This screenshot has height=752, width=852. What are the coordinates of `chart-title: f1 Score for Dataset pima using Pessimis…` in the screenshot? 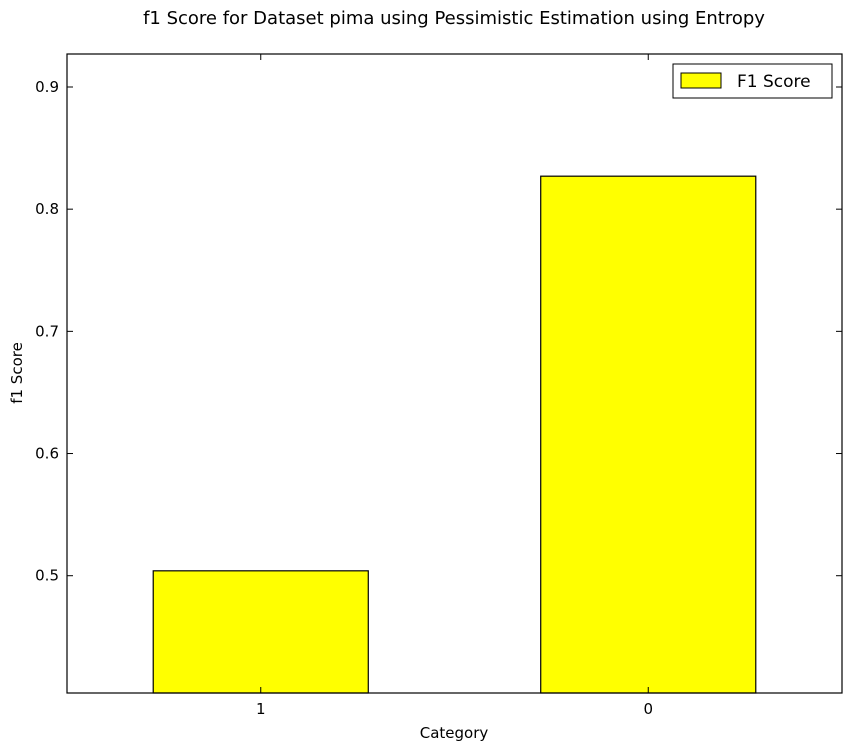 It's located at (454, 18).